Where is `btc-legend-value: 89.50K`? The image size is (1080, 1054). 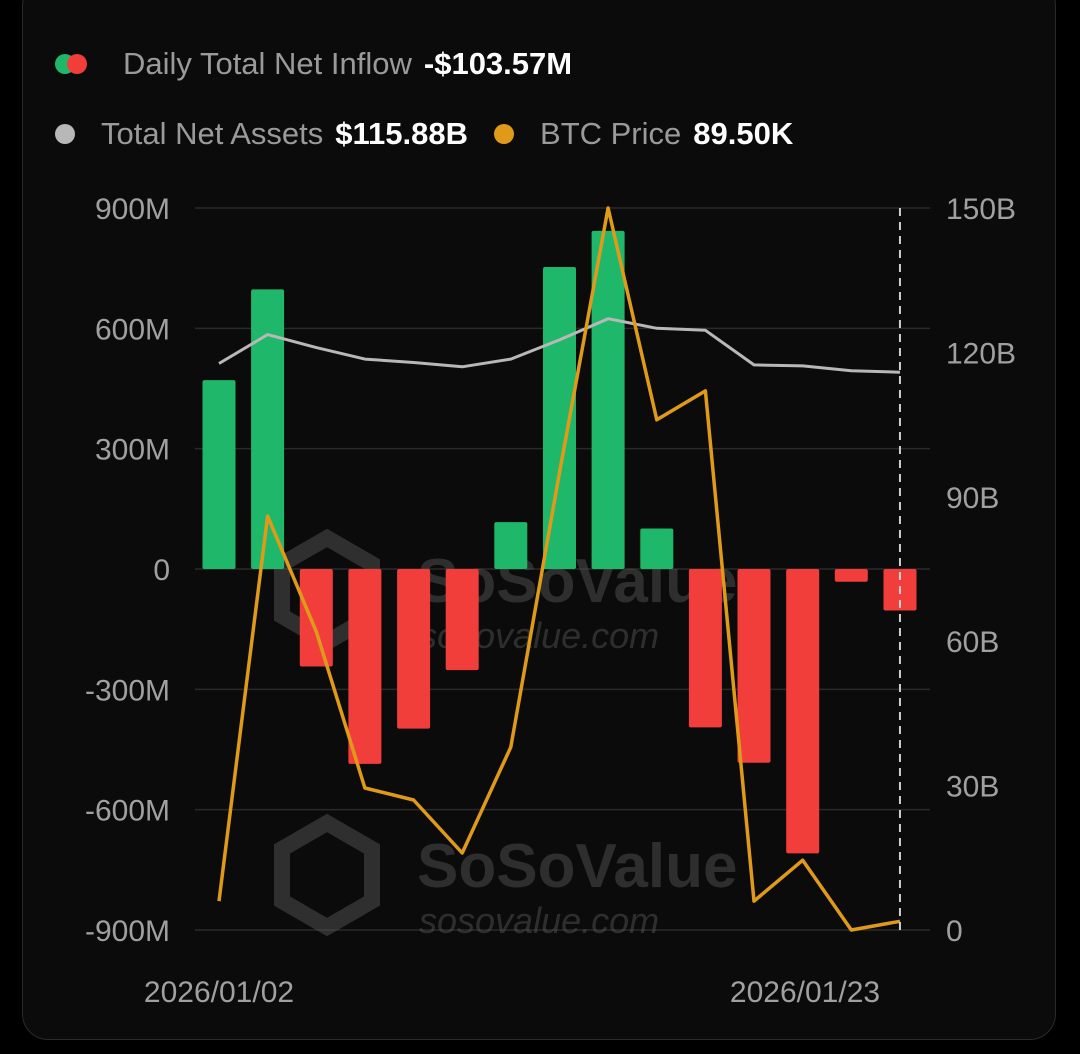
btc-legend-value: 89.50K is located at coordinates (743, 133).